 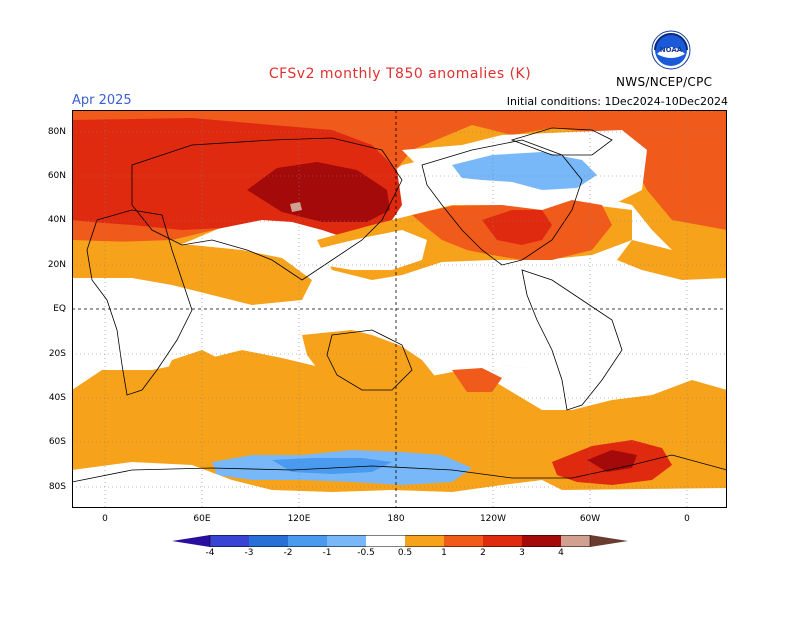 I want to click on colorbar-label: 3, so click(x=522, y=553).